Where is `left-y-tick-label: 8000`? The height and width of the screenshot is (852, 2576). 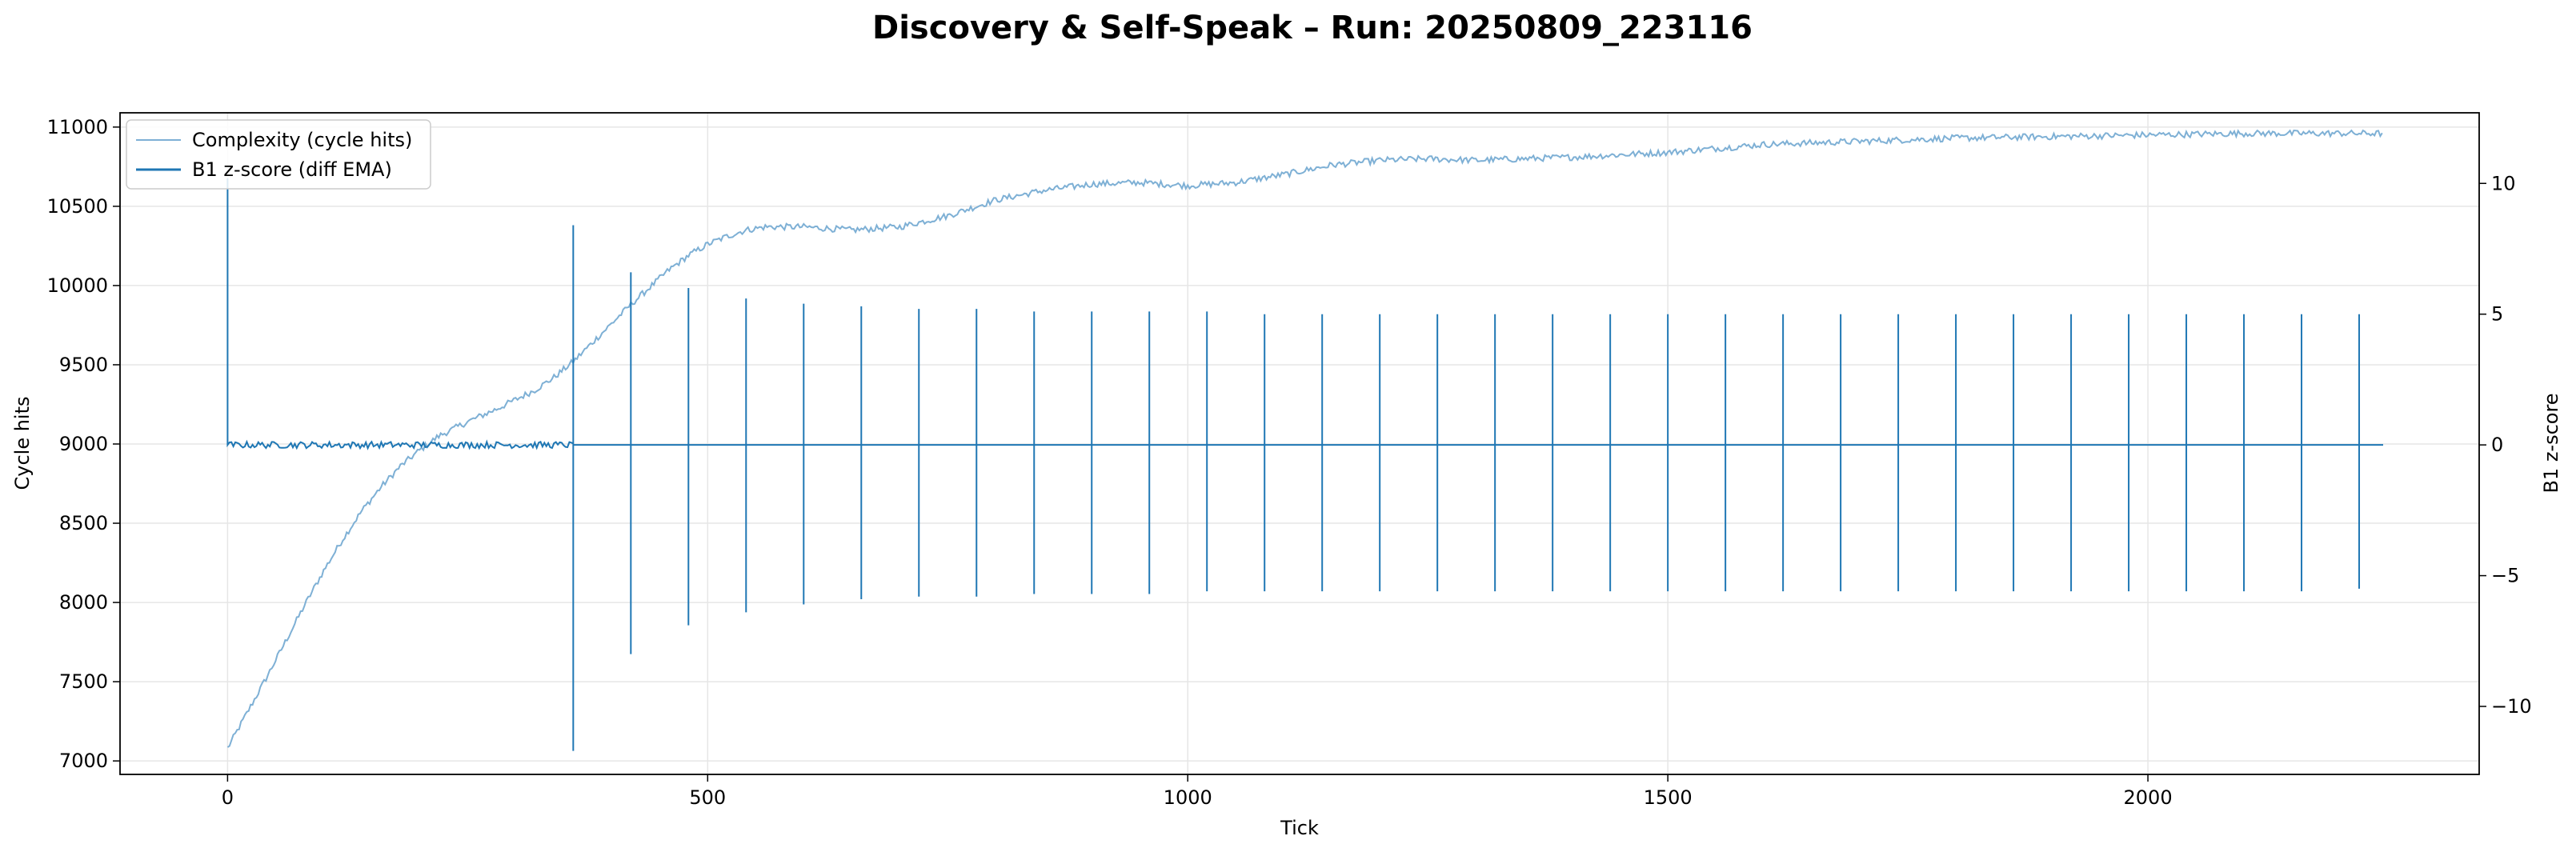 left-y-tick-label: 8000 is located at coordinates (83, 602).